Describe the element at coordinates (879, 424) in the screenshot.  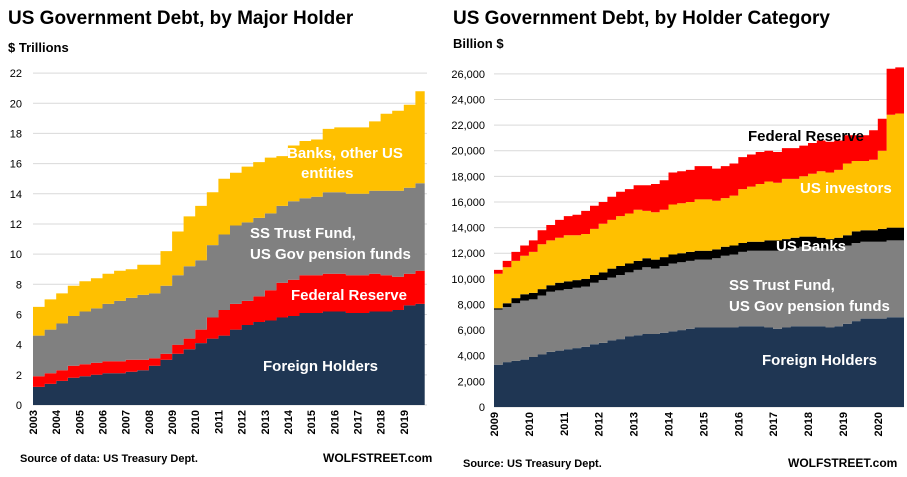
I see `x-tick-label: 2020` at that location.